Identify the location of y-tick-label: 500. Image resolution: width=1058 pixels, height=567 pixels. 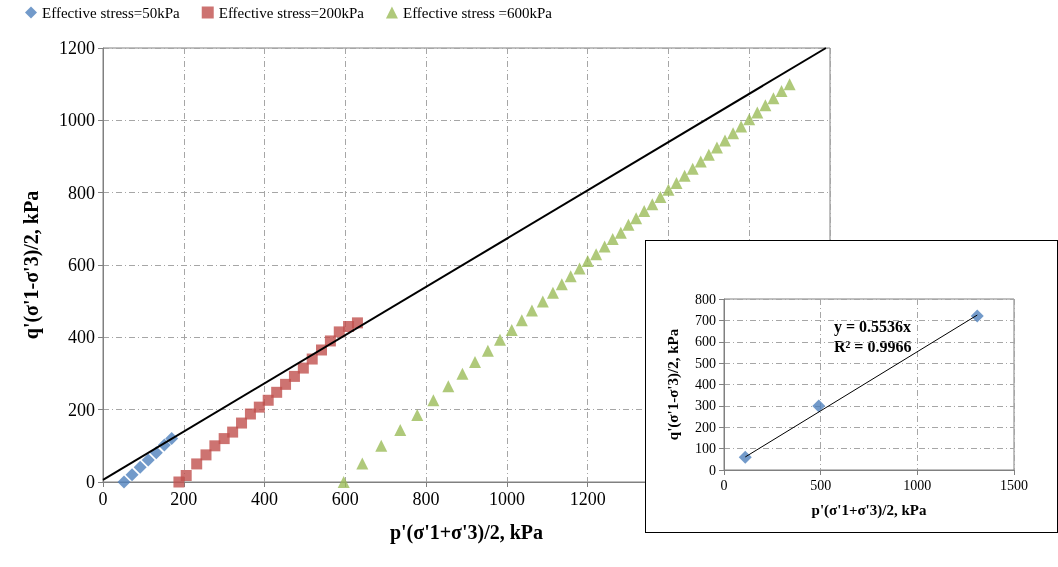
(705, 363).